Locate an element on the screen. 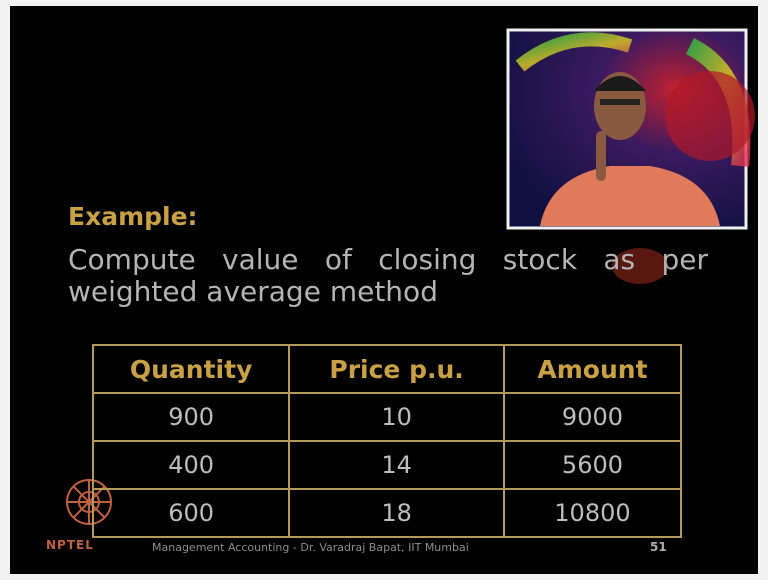  table-row: 600 18 10800 is located at coordinates (387, 513).